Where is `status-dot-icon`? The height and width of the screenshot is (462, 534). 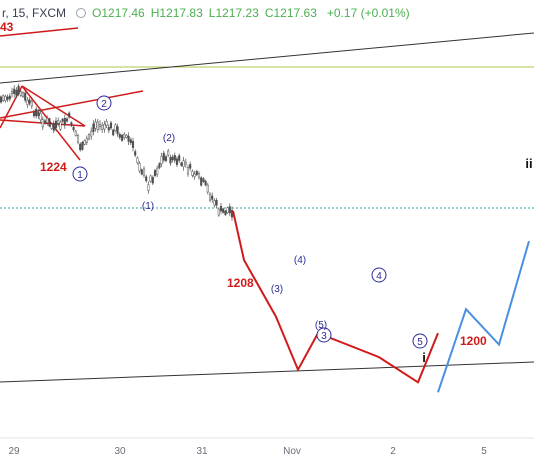 status-dot-icon is located at coordinates (81, 13).